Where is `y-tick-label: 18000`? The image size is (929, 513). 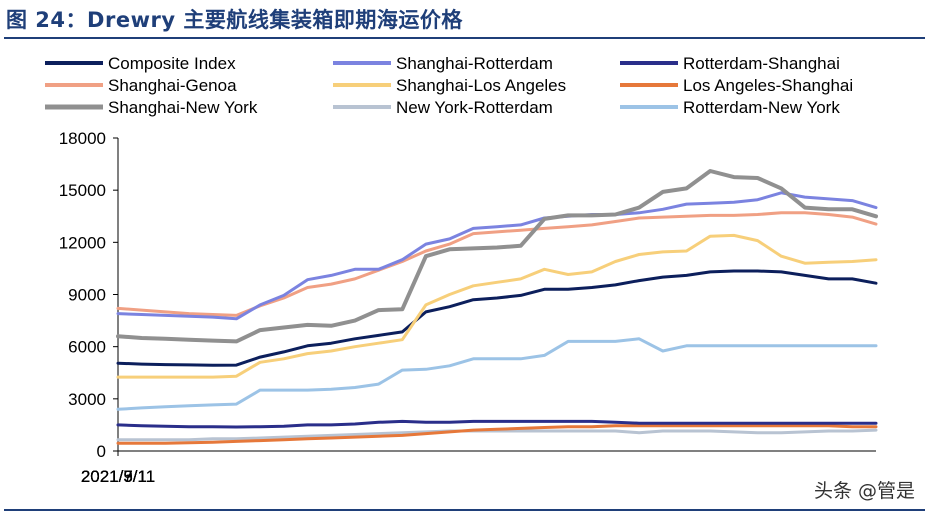
y-tick-label: 18000 is located at coordinates (82, 138).